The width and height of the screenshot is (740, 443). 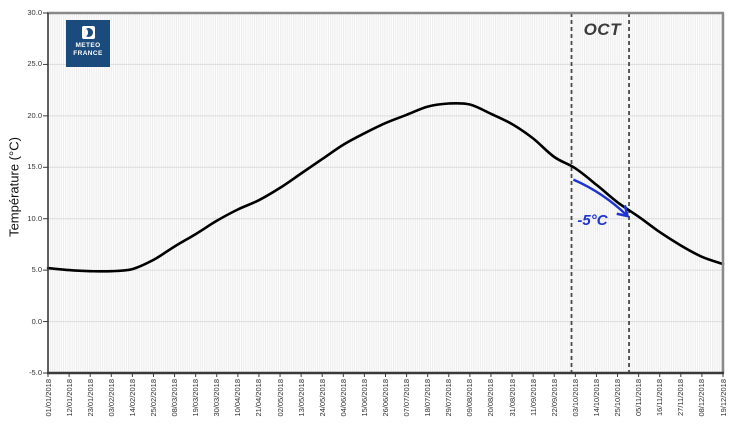 What do you see at coordinates (36, 270) in the screenshot?
I see `y-tick-label: 5.0` at bounding box center [36, 270].